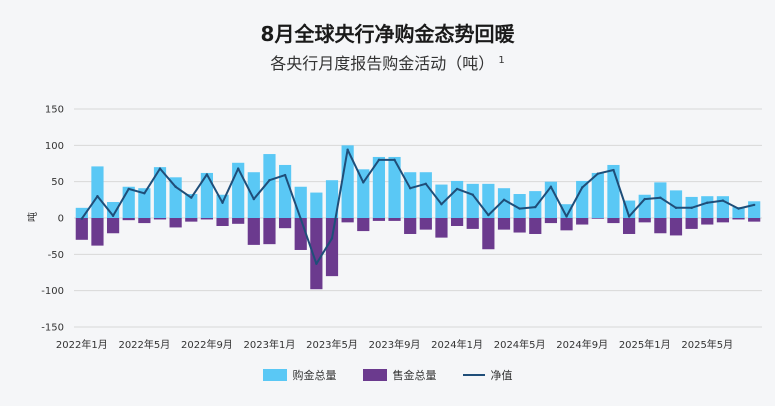  Describe the element at coordinates (61, 219) in the screenshot. I see `y-tick-label: 0` at that location.